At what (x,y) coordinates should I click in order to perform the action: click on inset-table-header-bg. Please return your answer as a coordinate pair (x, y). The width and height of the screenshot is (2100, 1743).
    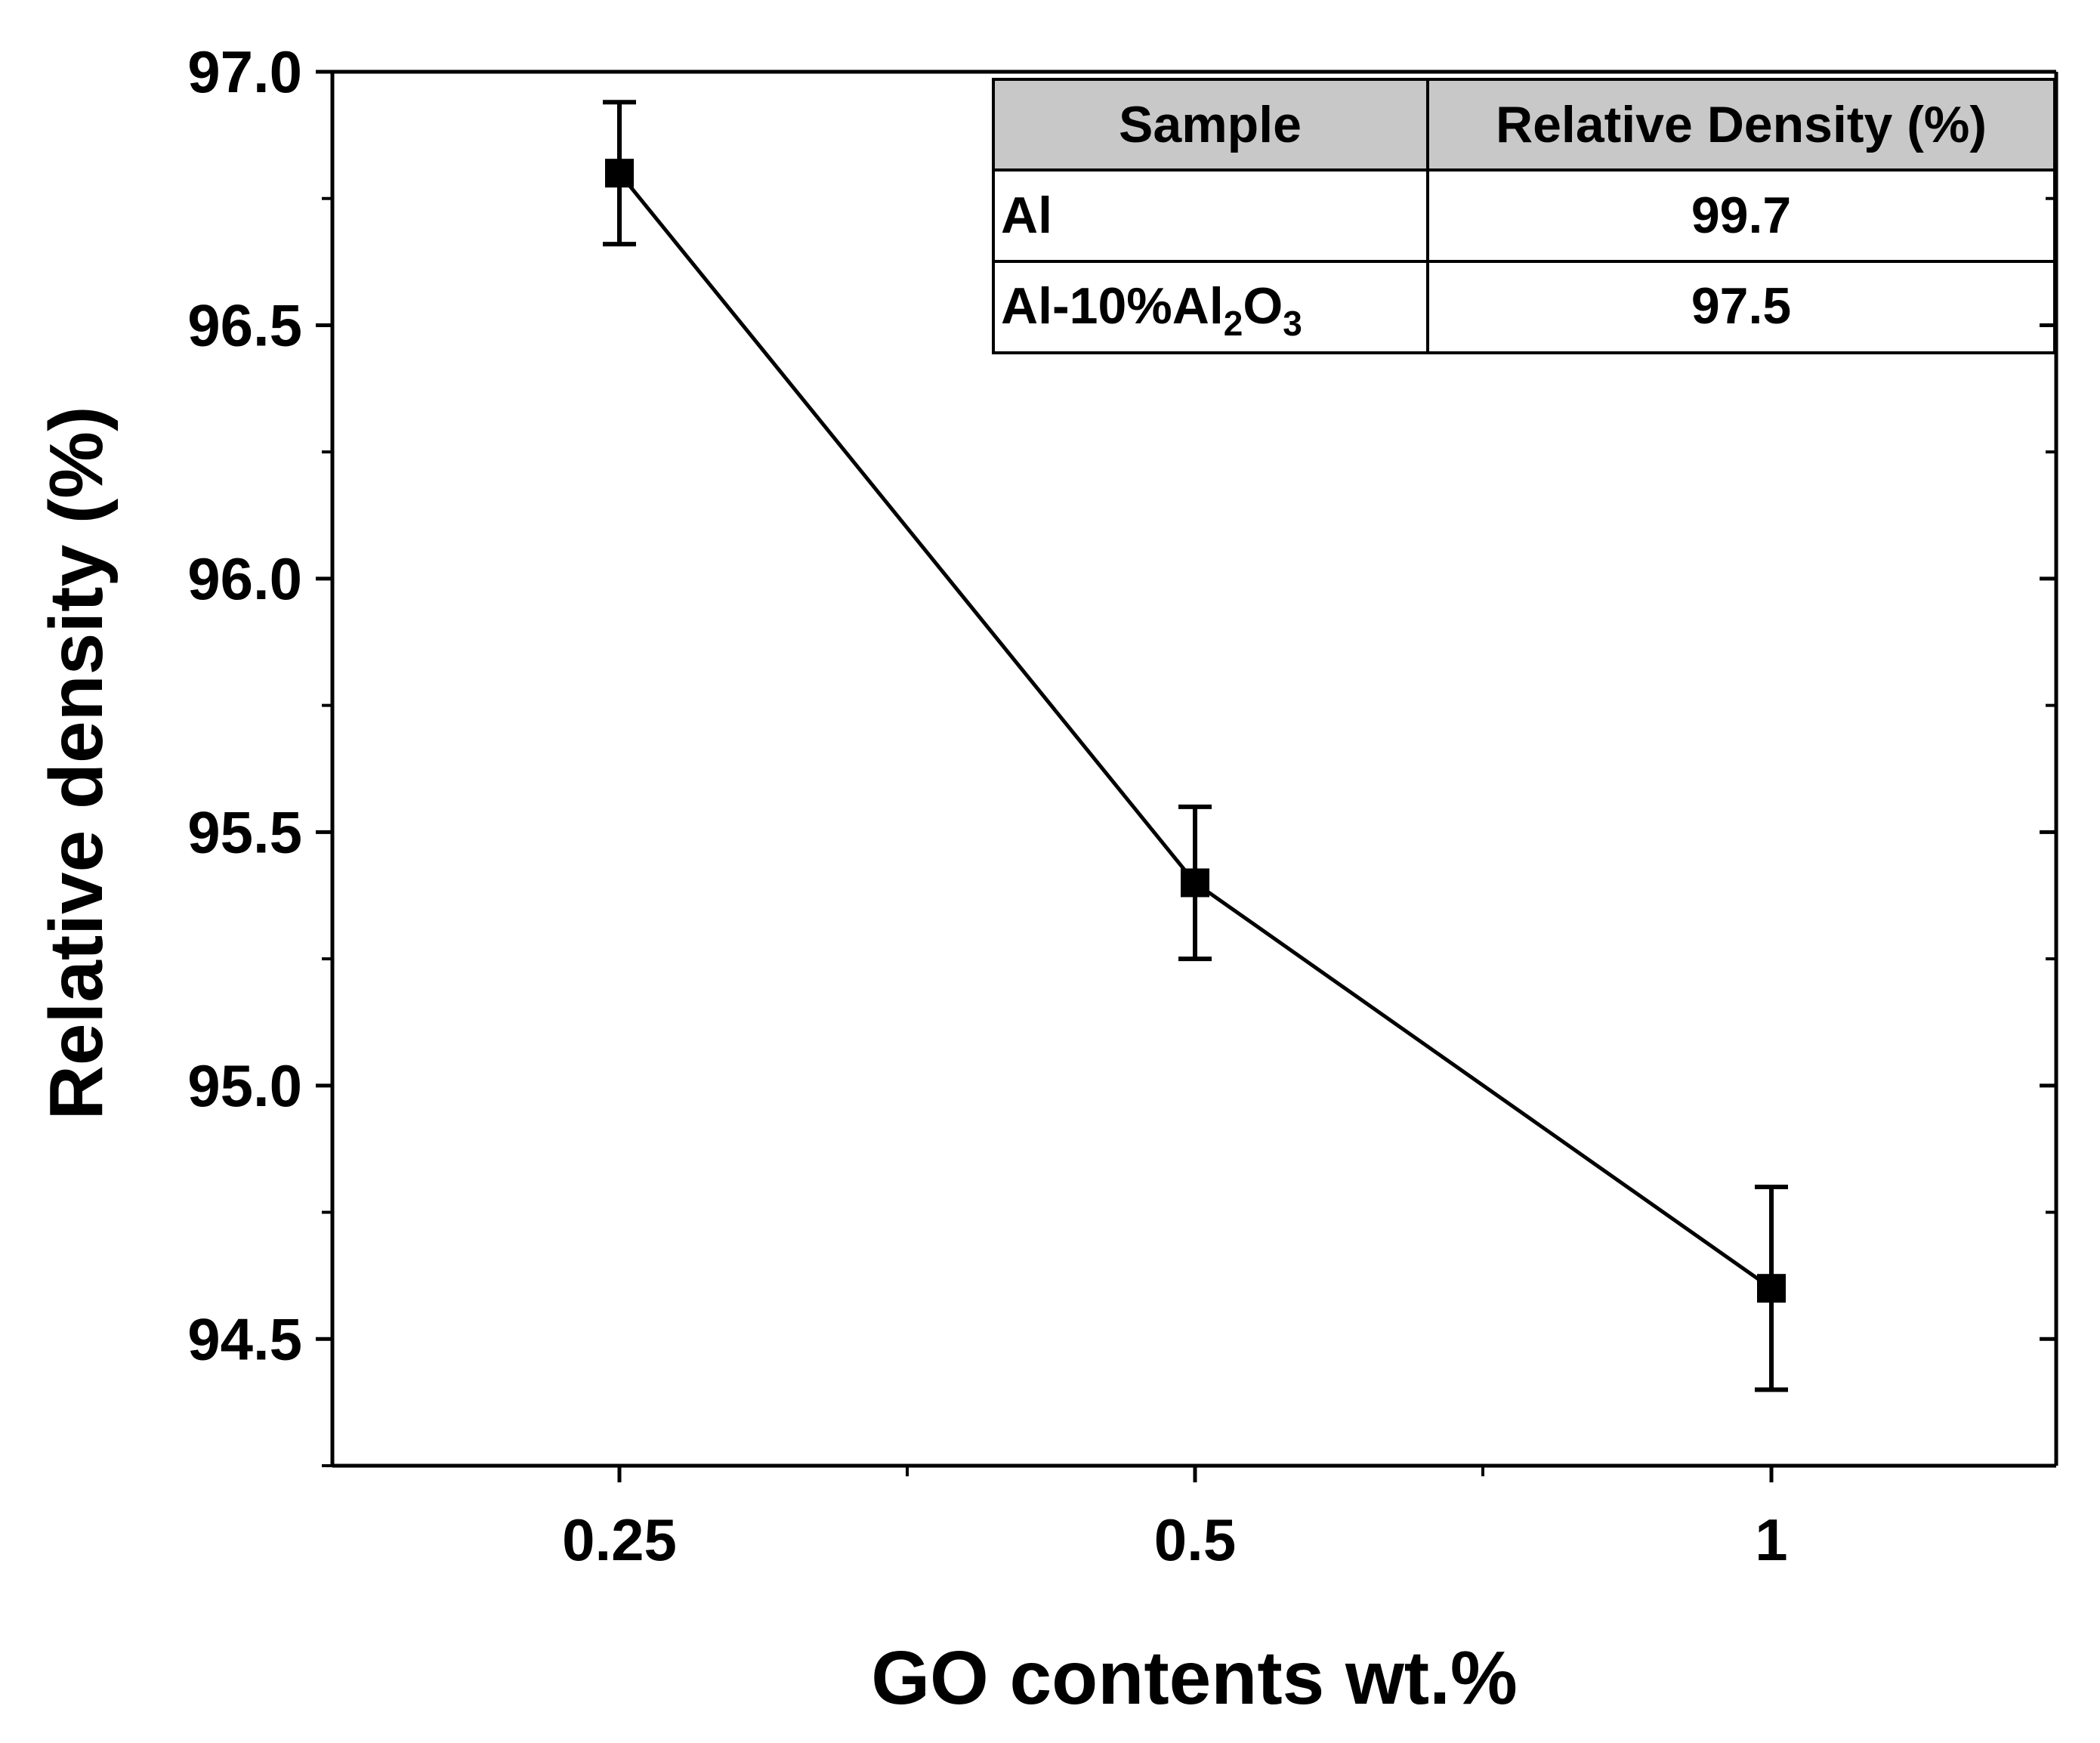
    Looking at the image, I should click on (1524, 124).